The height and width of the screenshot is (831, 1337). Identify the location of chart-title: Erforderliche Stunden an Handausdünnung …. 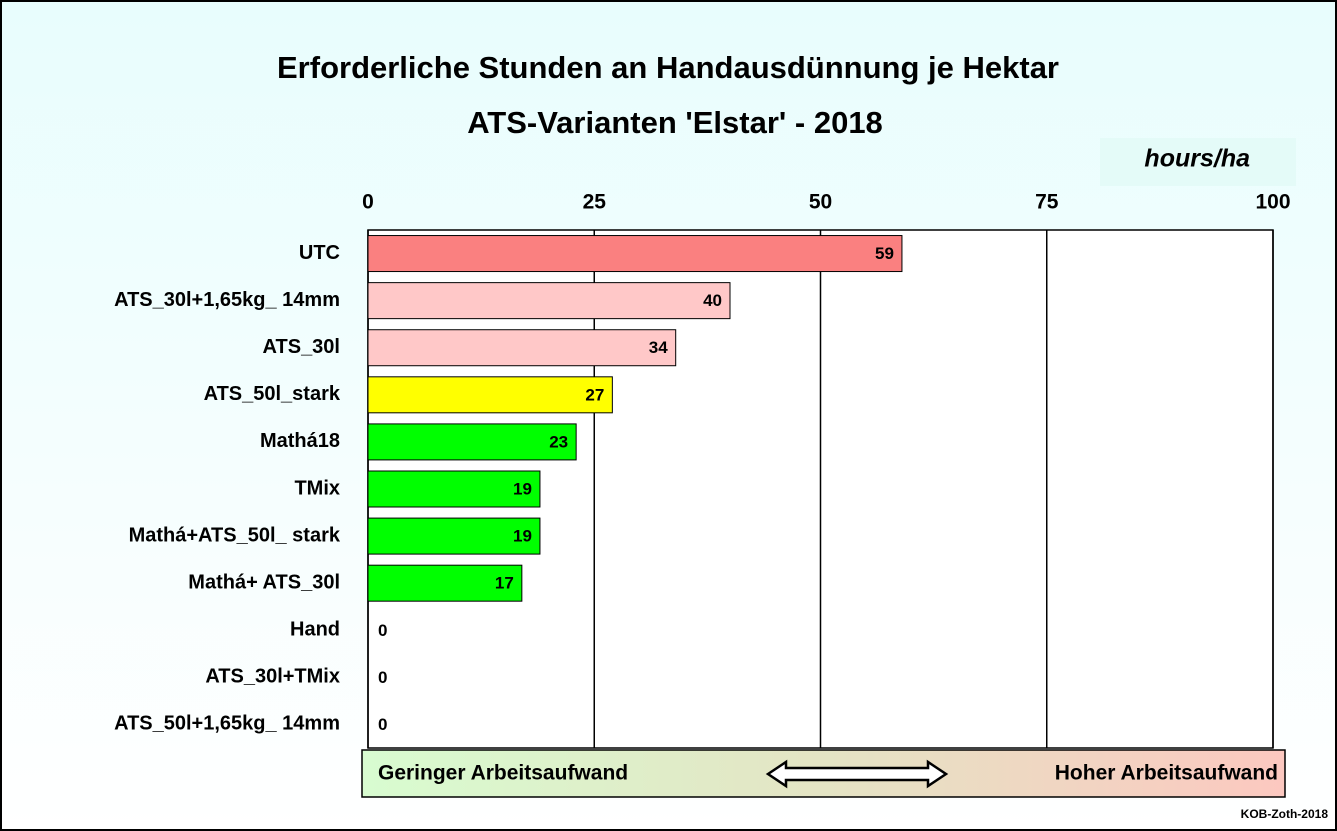
(668, 67).